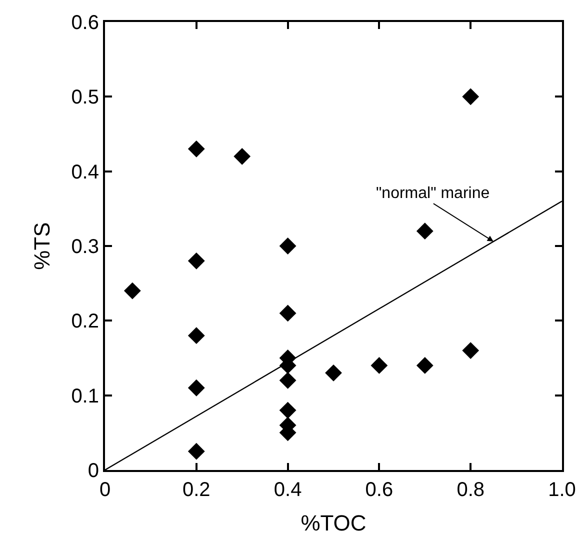 The height and width of the screenshot is (547, 588). I want to click on x-axis-title: %TOC, so click(333, 523).